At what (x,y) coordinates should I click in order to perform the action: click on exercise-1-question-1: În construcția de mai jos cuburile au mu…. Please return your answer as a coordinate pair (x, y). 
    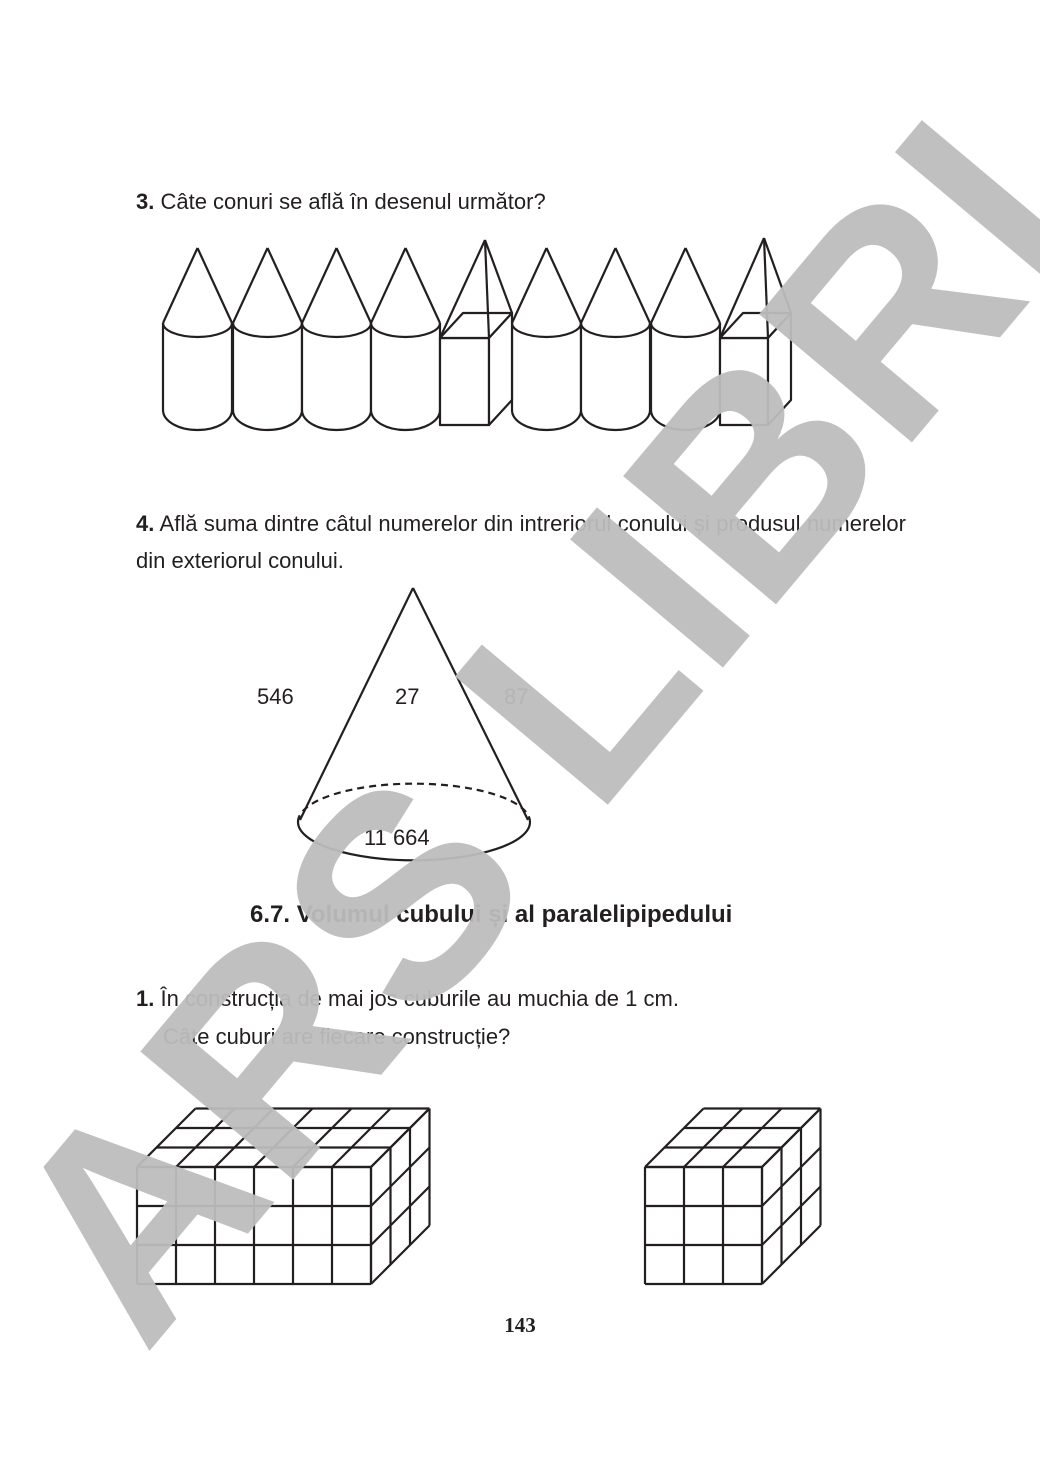
    Looking at the image, I should click on (416, 998).